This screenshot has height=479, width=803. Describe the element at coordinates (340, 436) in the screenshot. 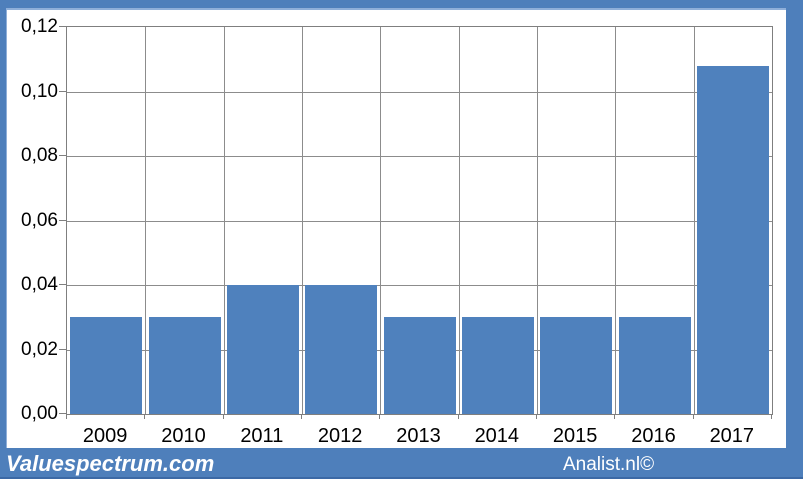

I see `x-category-label: 2012` at that location.